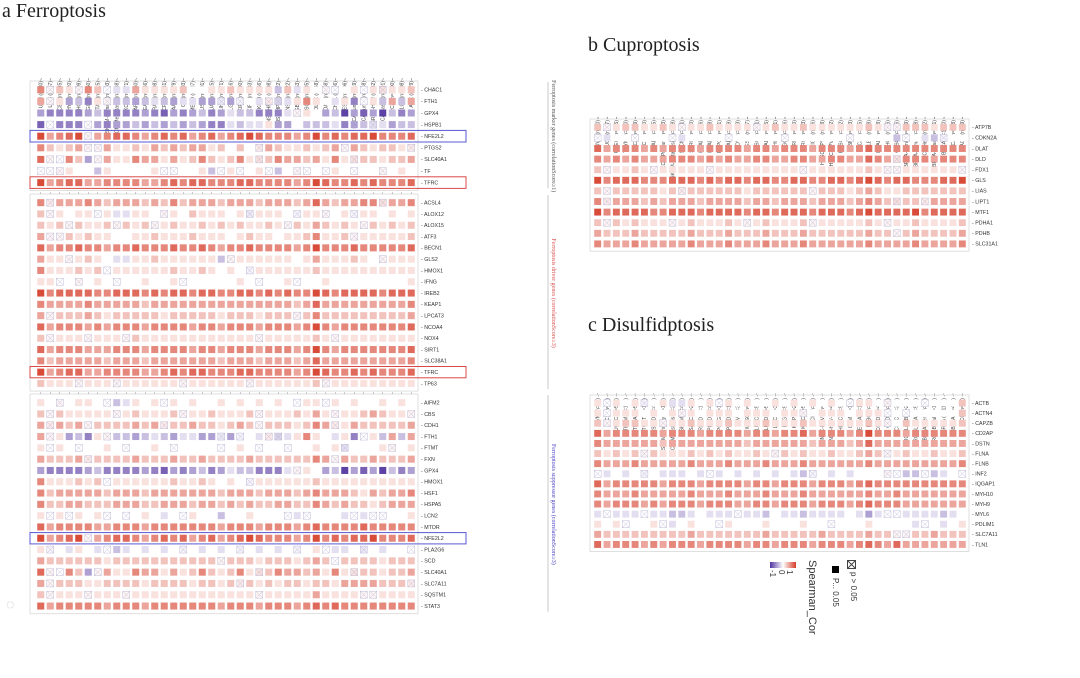 The height and width of the screenshot is (678, 1080). Describe the element at coordinates (70, 96) in the screenshot. I see `column-label: THYM (n=120) -` at that location.